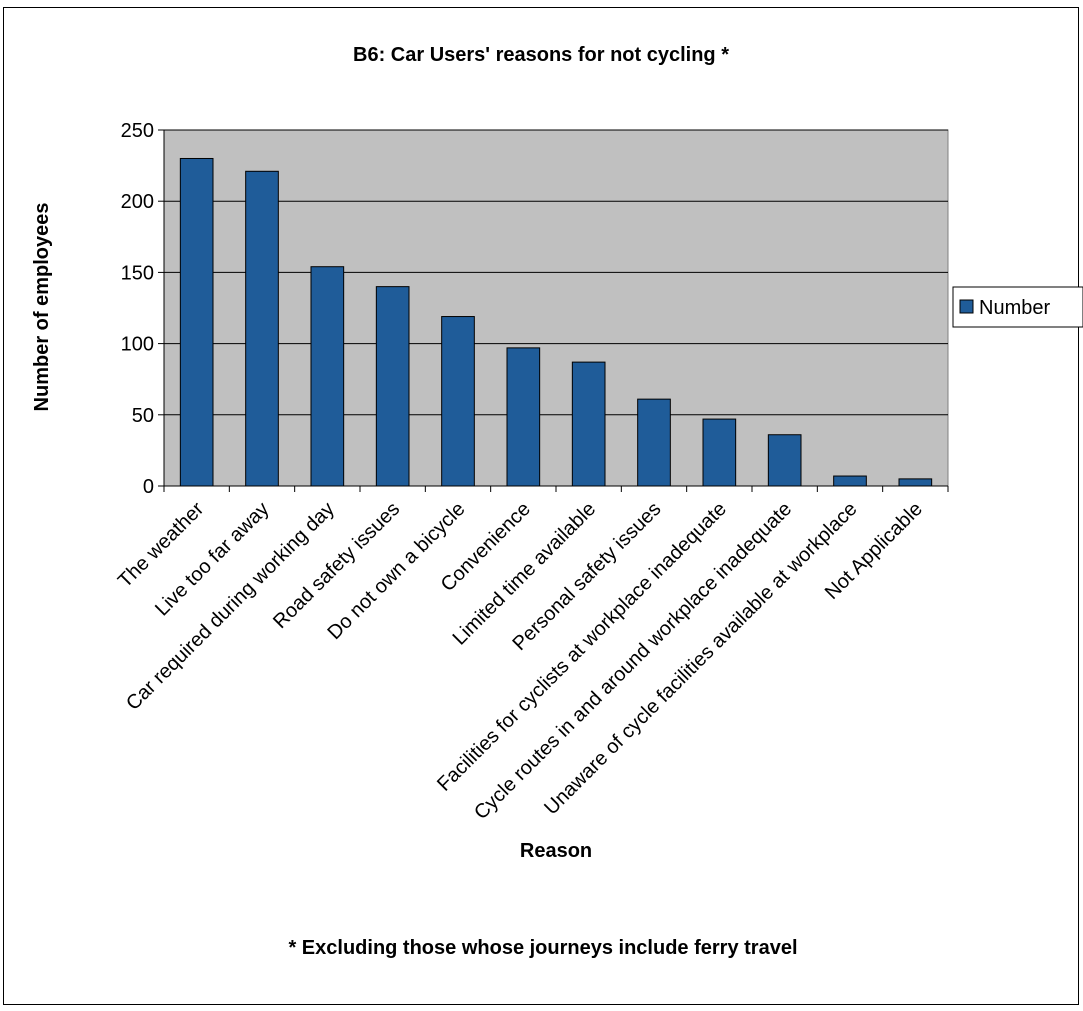 This screenshot has width=1083, height=1011. I want to click on x-tick-label: Live too far away, so click(212, 559).